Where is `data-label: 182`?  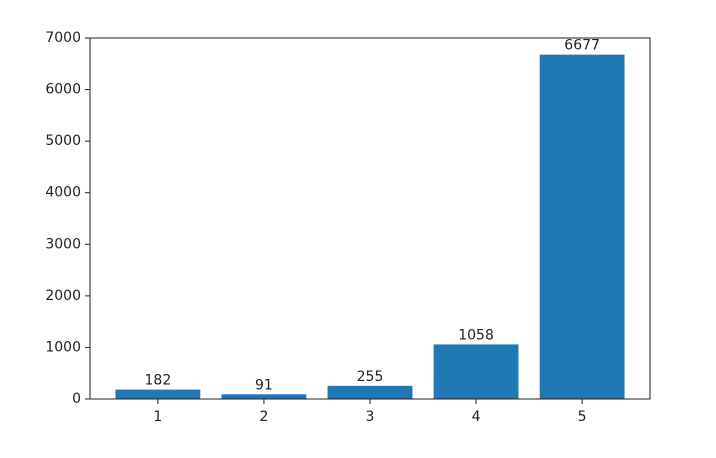 data-label: 182 is located at coordinates (158, 381).